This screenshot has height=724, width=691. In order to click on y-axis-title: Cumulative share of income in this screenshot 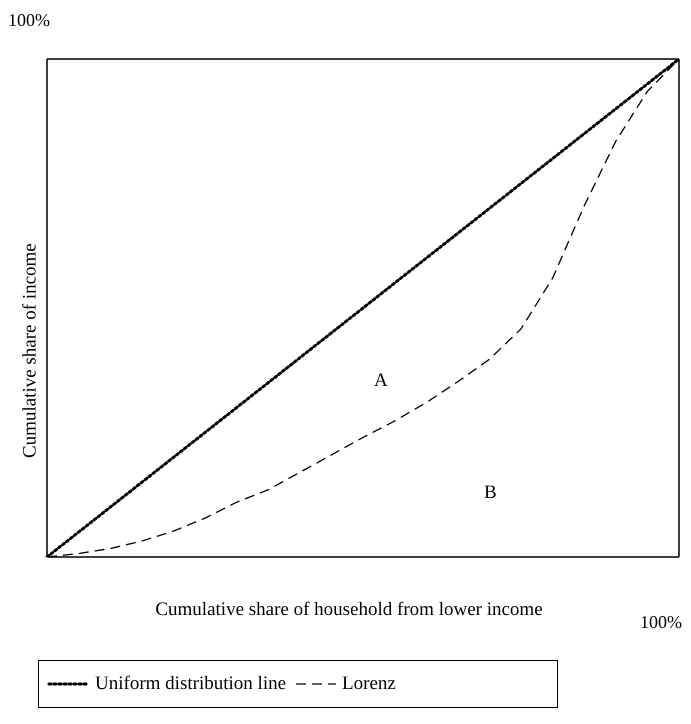, I will do `click(30, 350)`.